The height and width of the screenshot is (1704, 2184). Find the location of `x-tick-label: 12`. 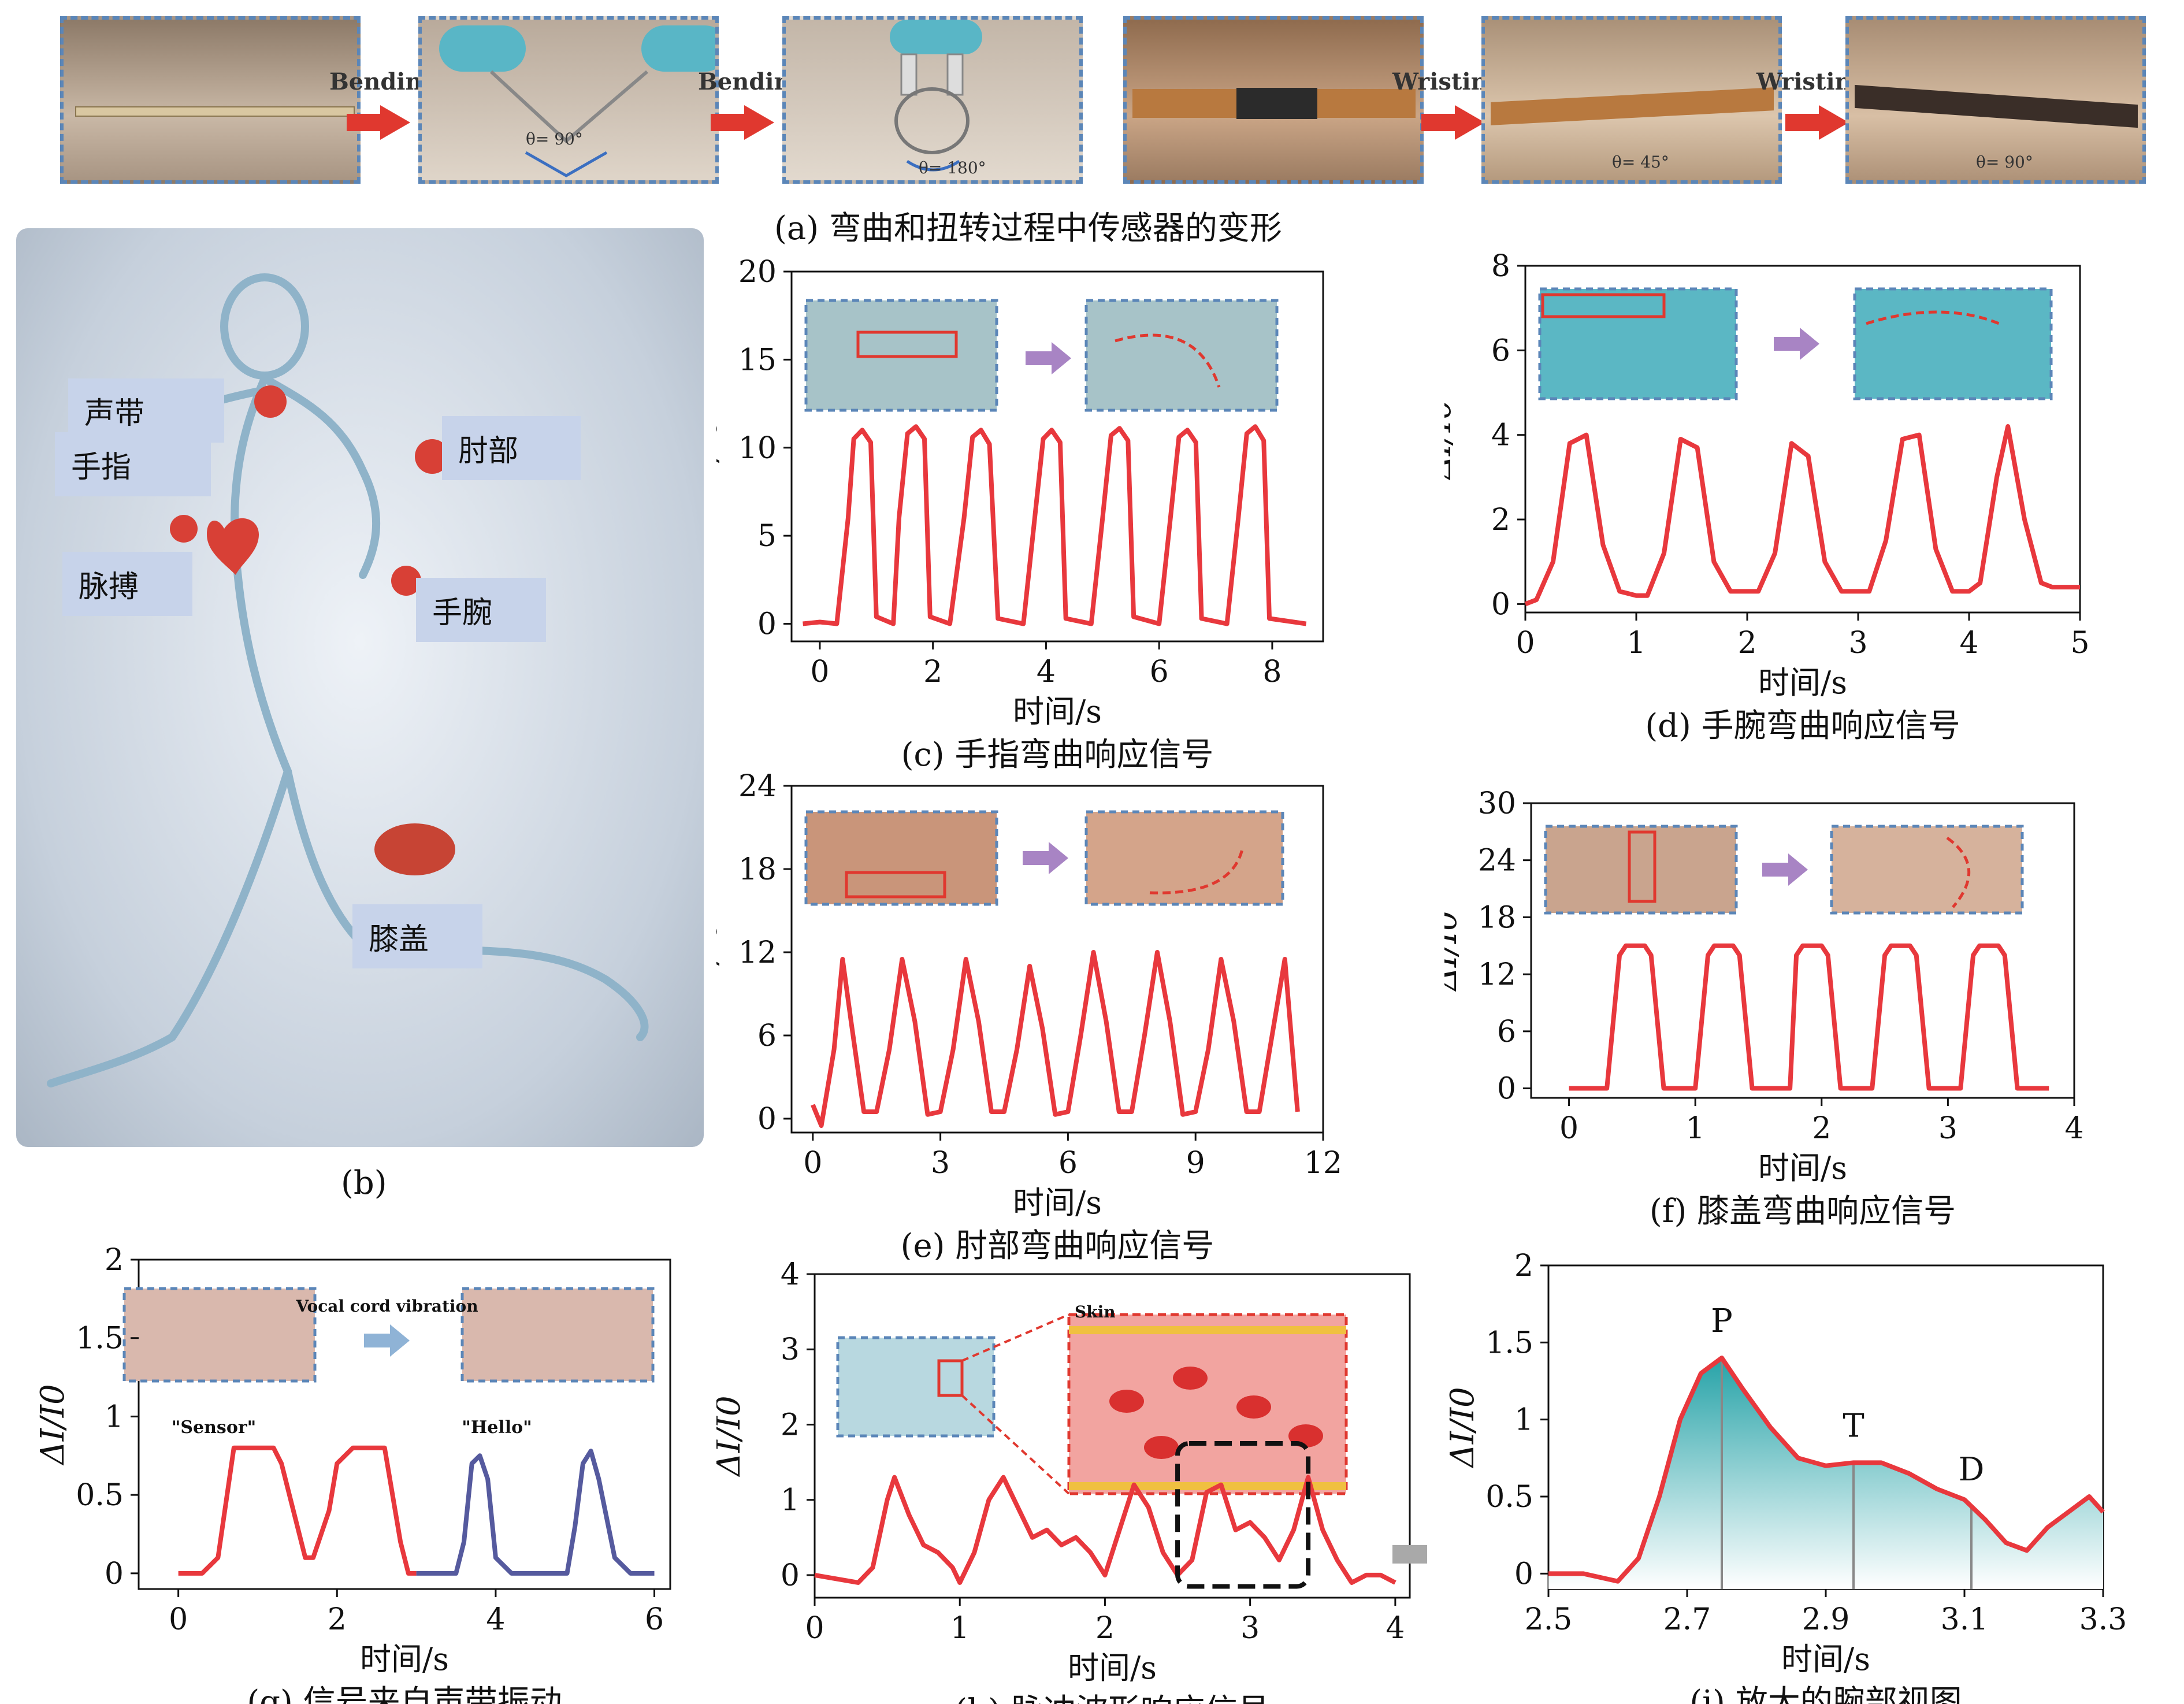

x-tick-label: 12 is located at coordinates (1323, 1163).